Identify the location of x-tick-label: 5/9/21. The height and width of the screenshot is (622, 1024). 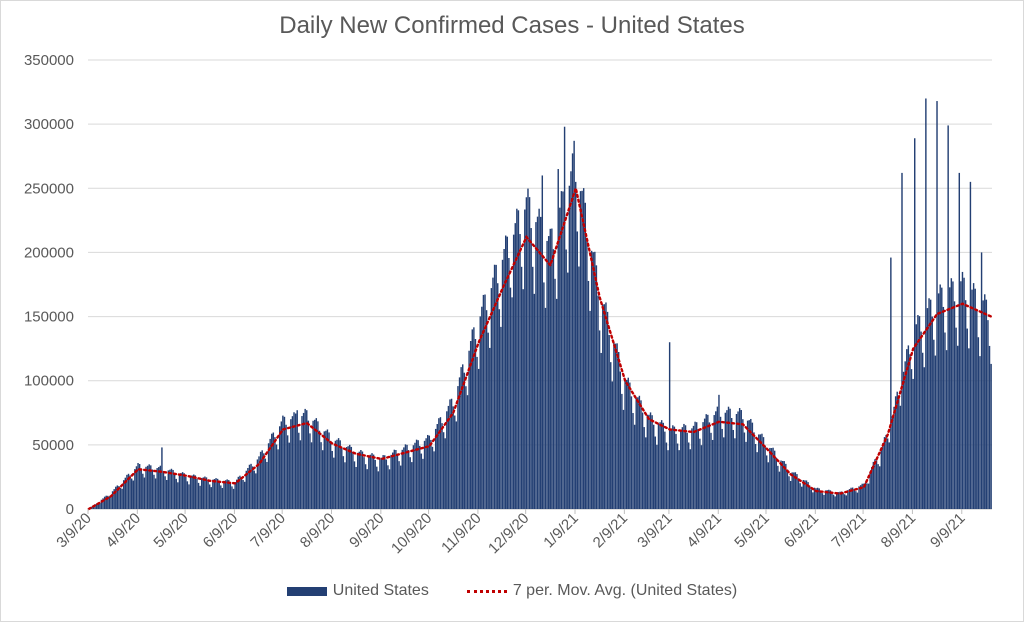
(752, 531).